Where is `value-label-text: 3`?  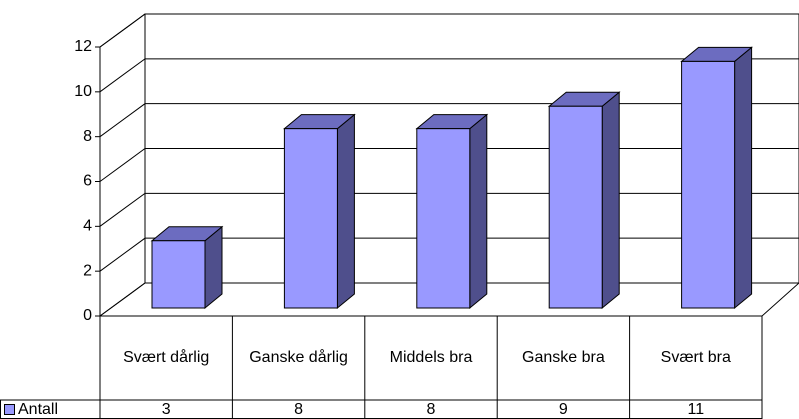
value-label-text: 3 is located at coordinates (166, 409).